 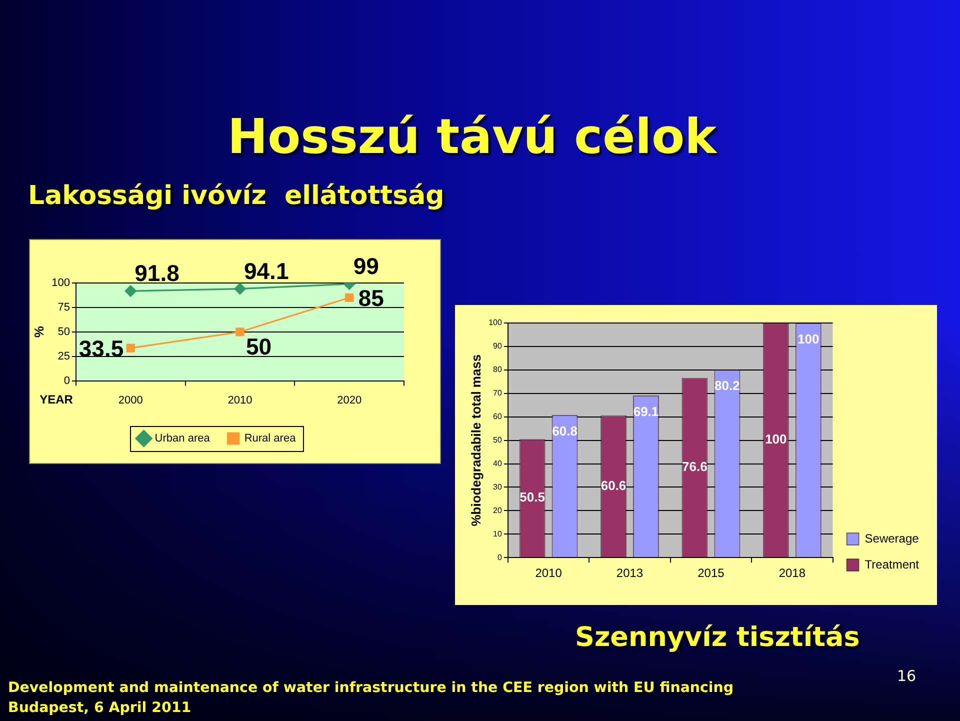 I want to click on legend-label: Urban area, so click(x=182, y=438).